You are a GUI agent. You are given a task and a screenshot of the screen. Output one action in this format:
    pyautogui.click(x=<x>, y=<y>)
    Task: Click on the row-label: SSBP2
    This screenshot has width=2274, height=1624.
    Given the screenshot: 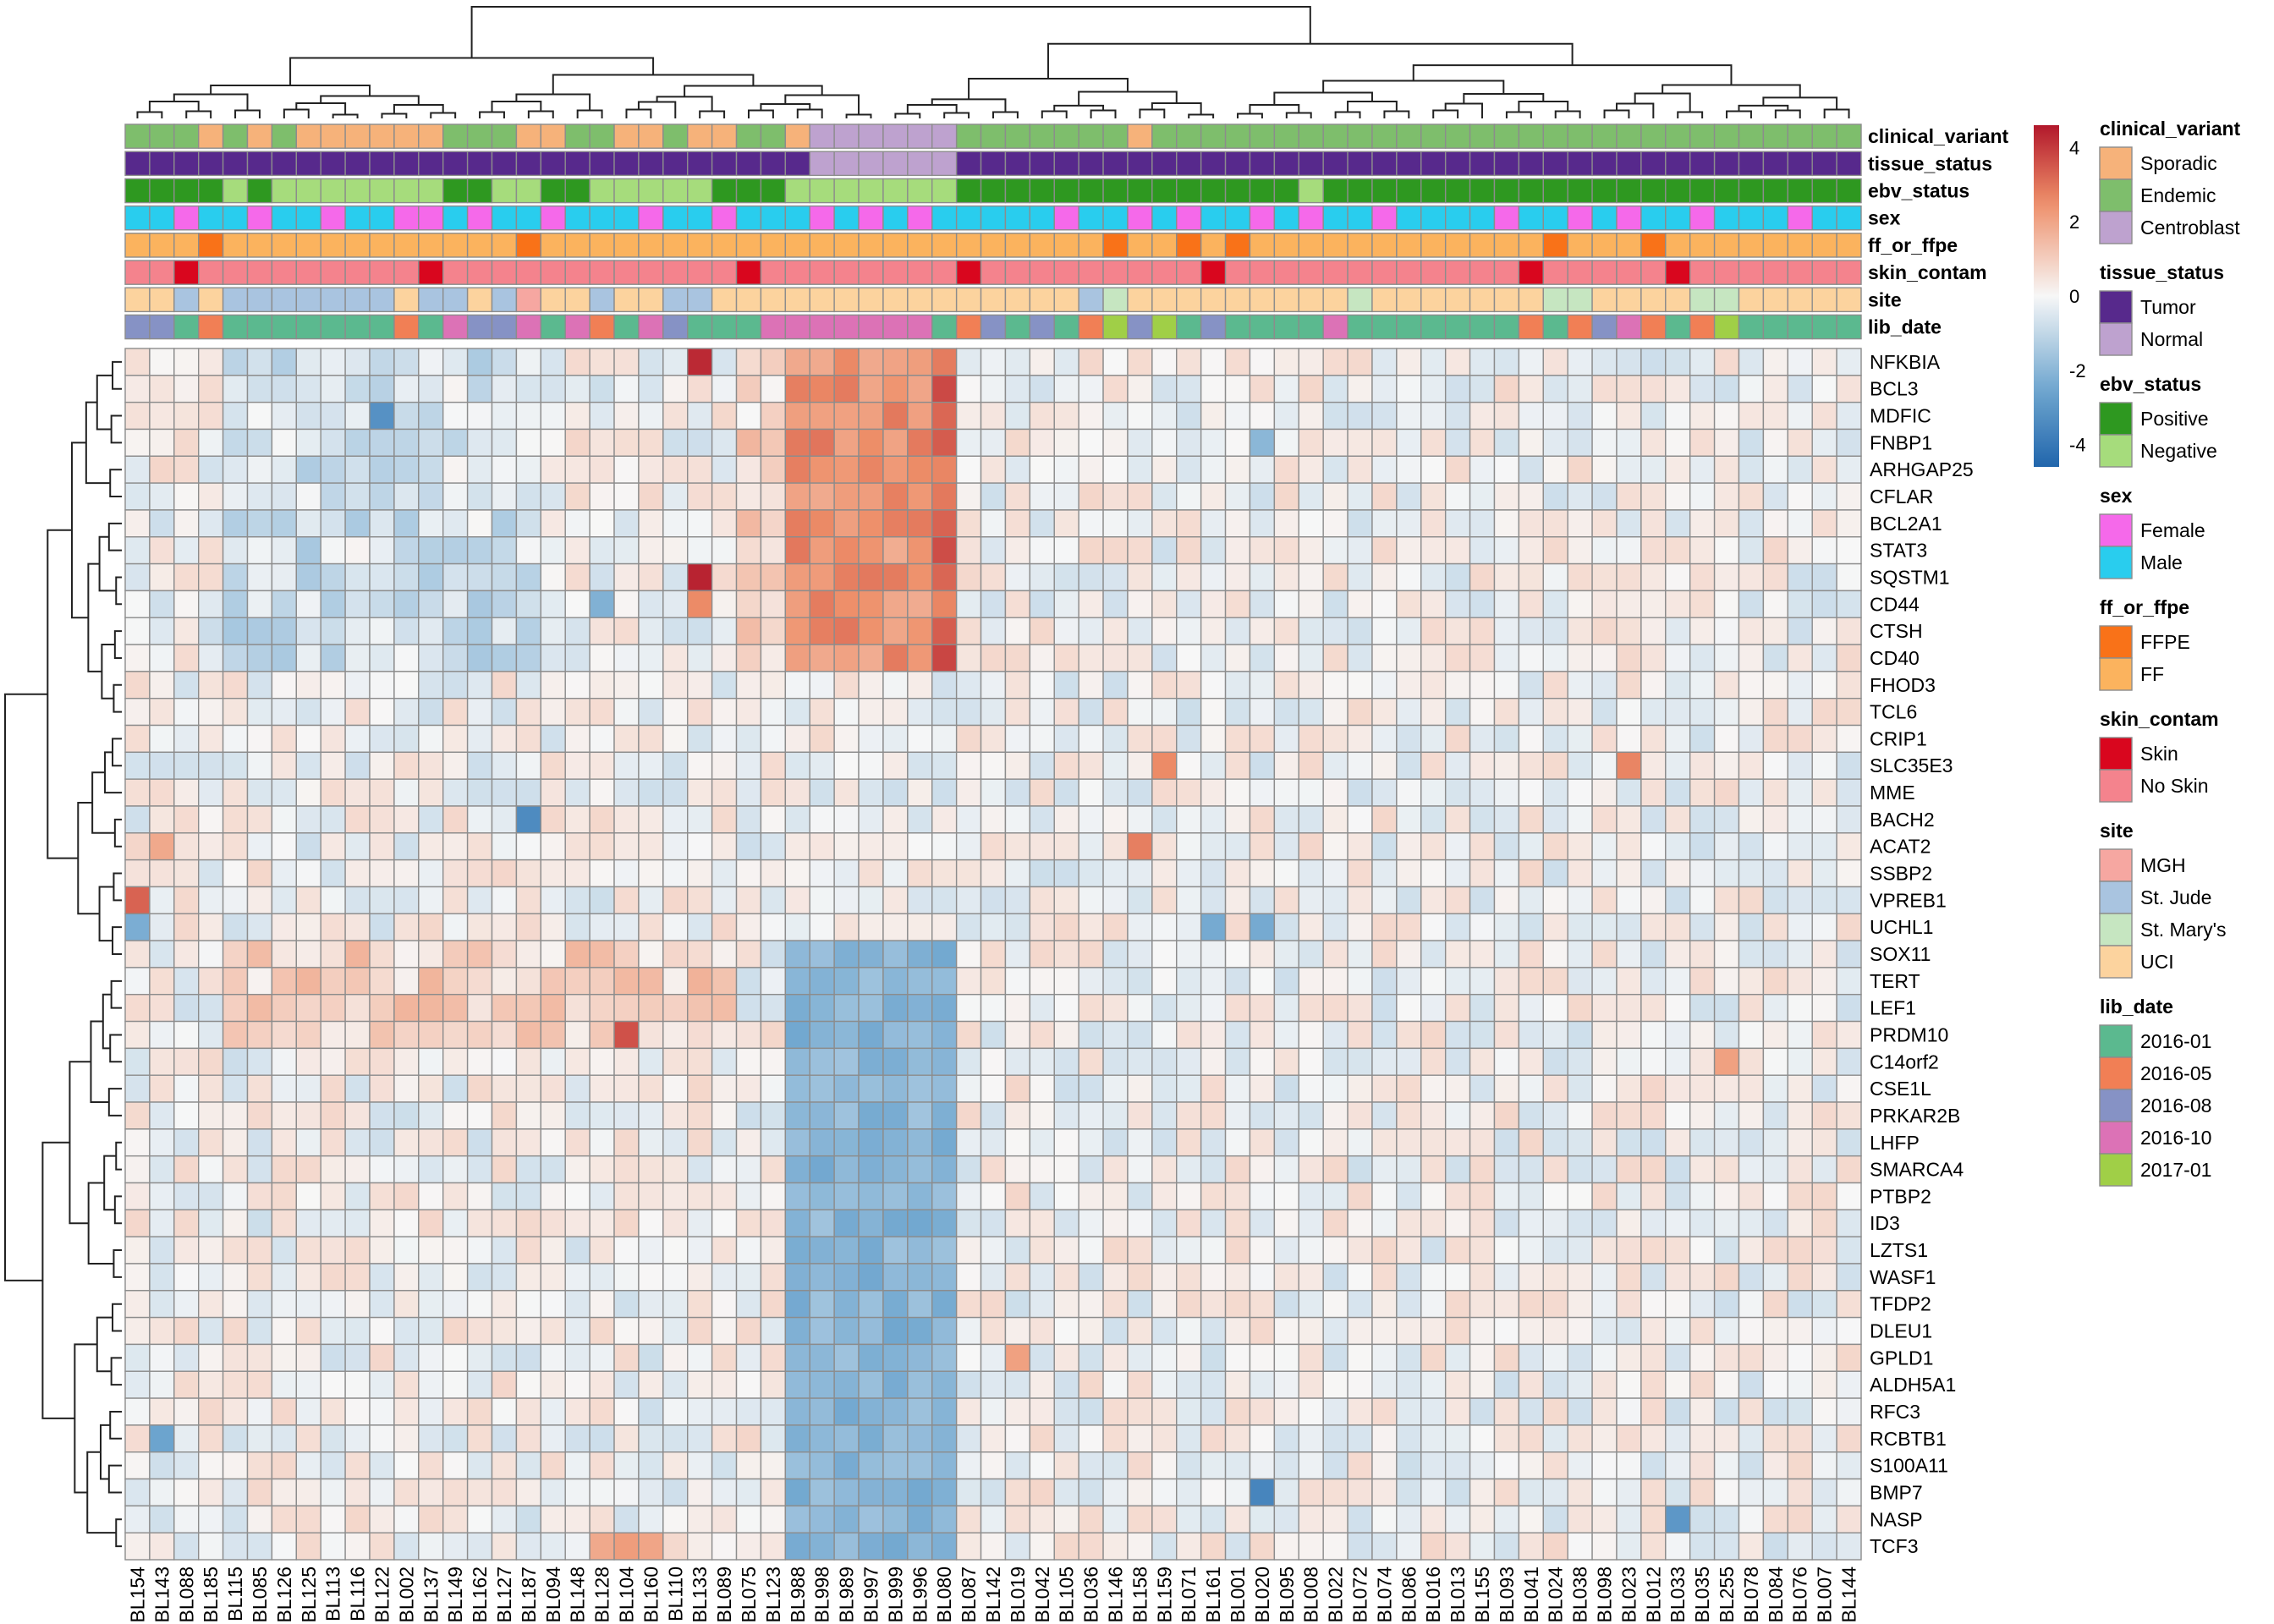 What is the action you would take?
    pyautogui.click(x=1901, y=874)
    